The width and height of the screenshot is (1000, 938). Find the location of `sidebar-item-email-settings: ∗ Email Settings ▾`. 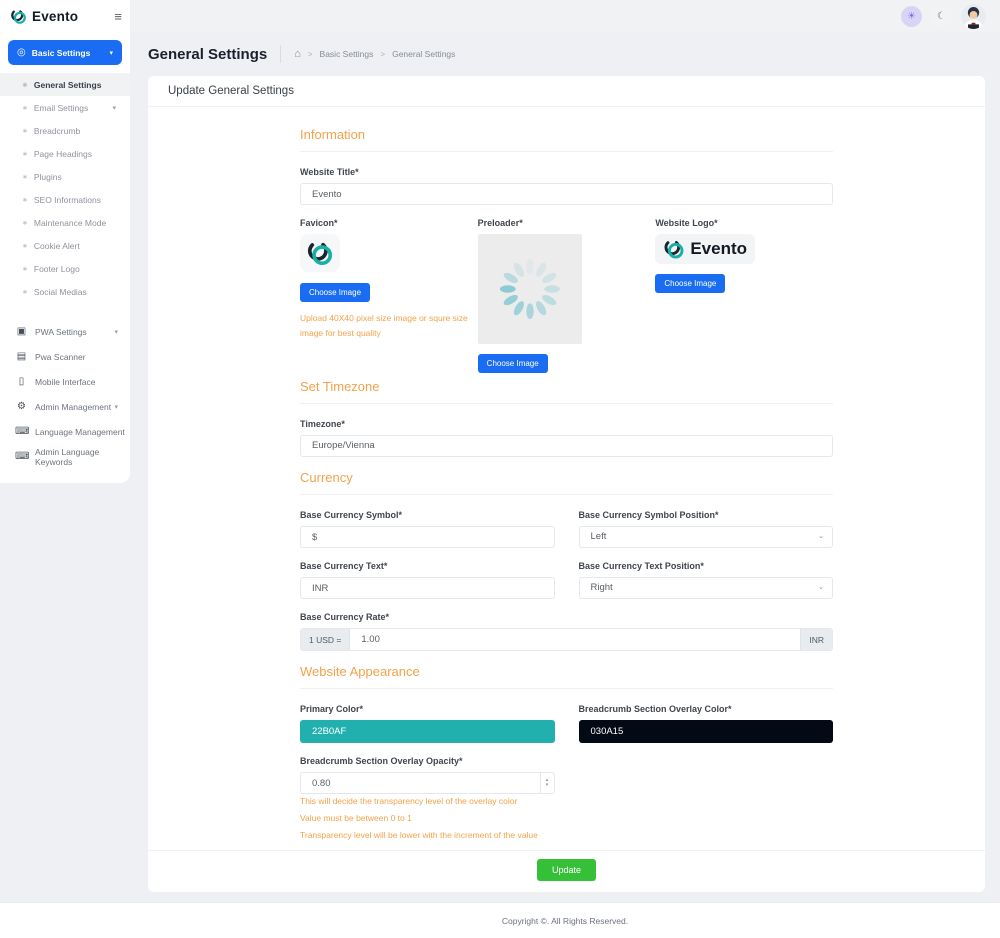

sidebar-item-email-settings: ∗ Email Settings ▾ is located at coordinates (65, 107).